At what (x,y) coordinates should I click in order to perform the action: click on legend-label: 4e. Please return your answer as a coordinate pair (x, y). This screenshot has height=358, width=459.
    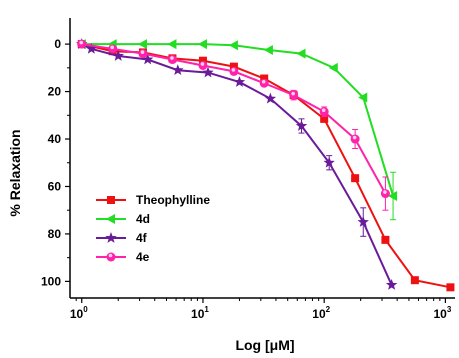
    Looking at the image, I should click on (143, 257).